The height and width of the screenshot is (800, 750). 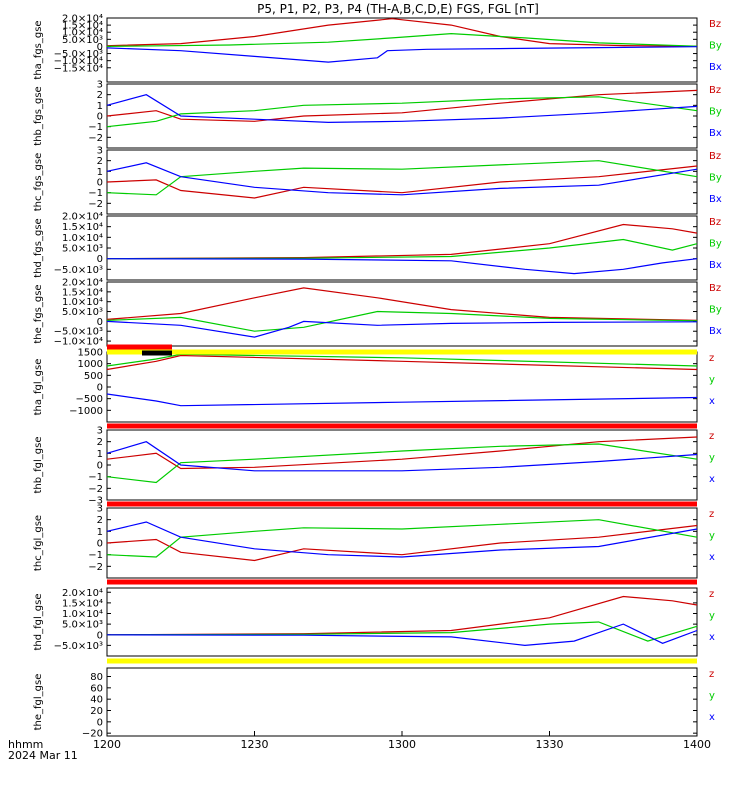 I want to click on y-axis-label: the_fgl_gse, so click(x=38, y=702).